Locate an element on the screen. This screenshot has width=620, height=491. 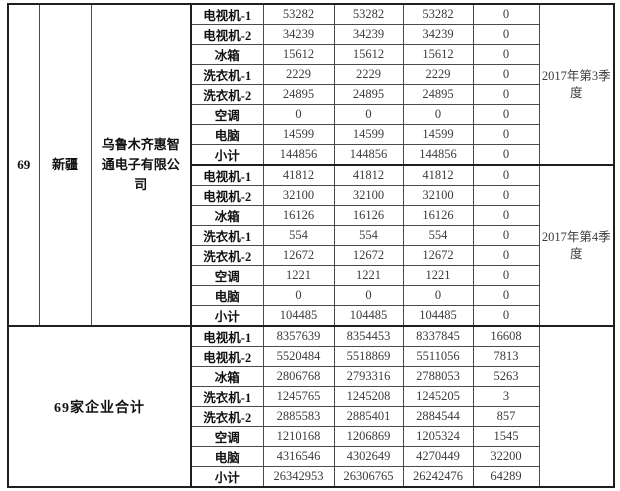
value-cell: 5518869 is located at coordinates (368, 356).